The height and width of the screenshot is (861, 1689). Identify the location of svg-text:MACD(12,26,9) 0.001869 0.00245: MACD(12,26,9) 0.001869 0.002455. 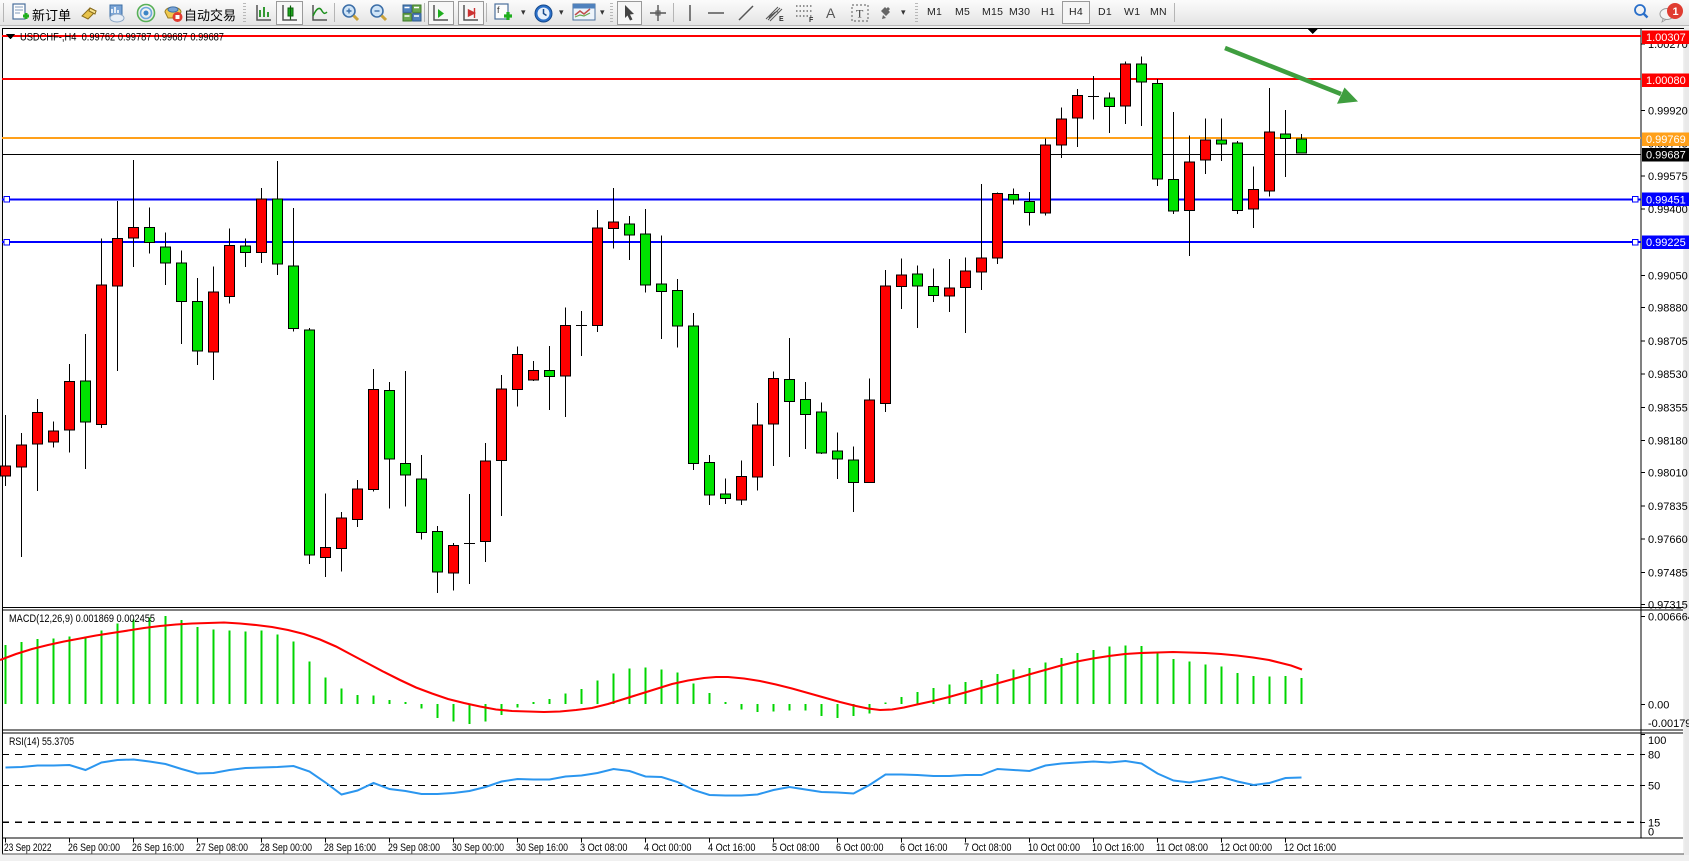
(82, 619).